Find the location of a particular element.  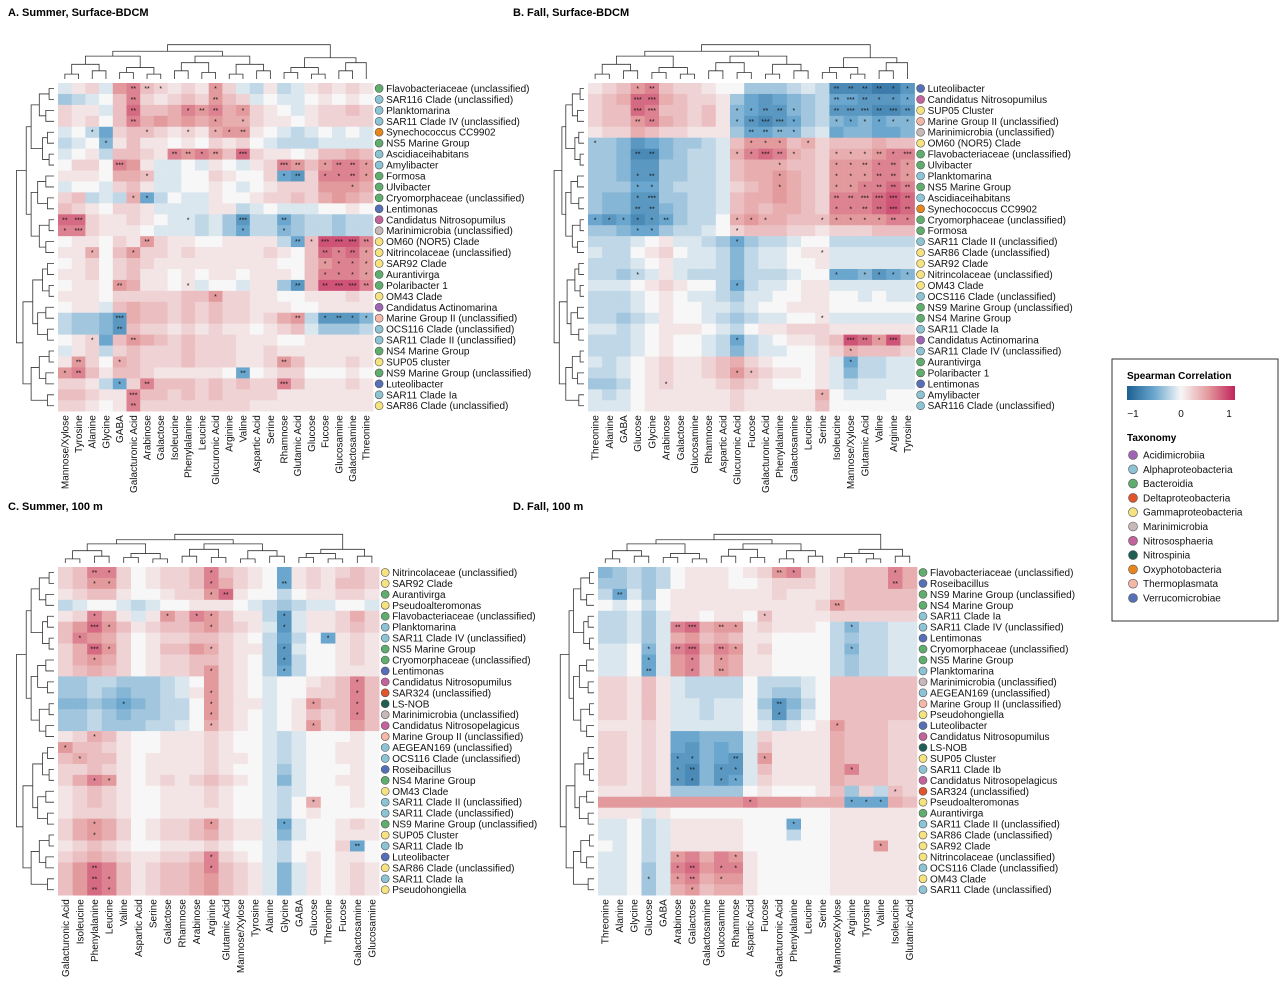

scale-max-label: 1 is located at coordinates (1229, 414).